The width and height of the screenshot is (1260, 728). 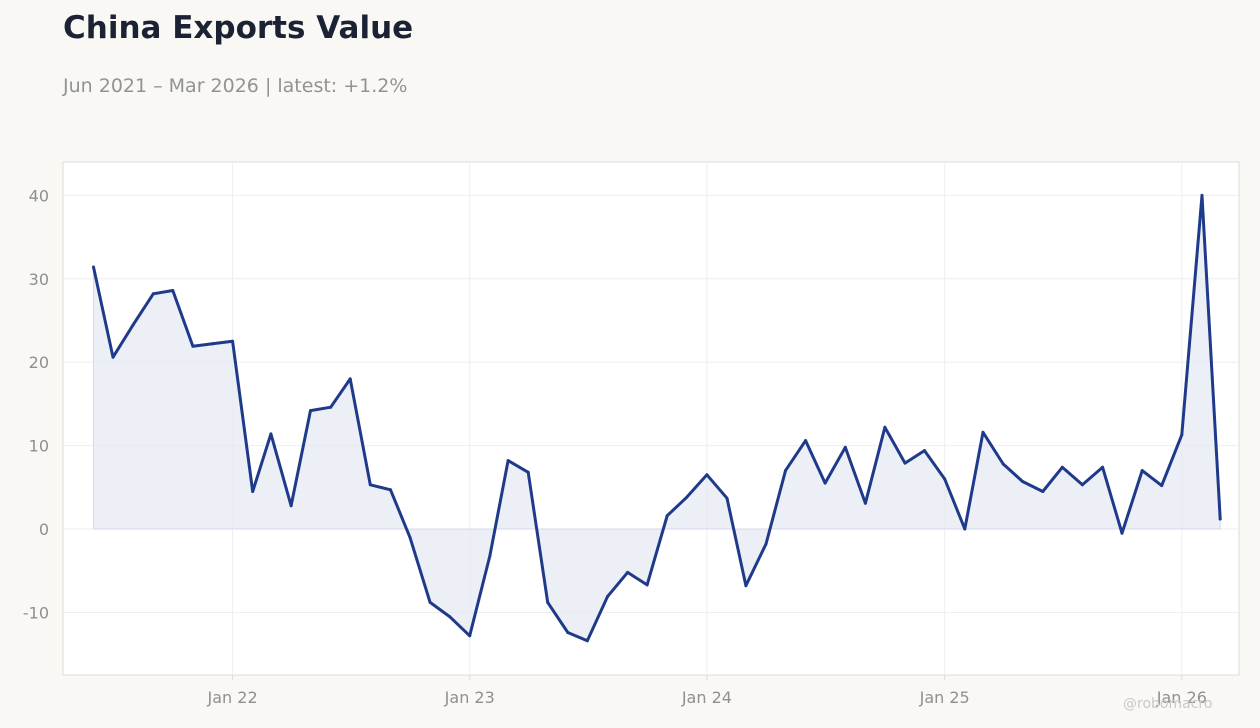 I want to click on y-tick-label: 30, so click(x=39, y=279).